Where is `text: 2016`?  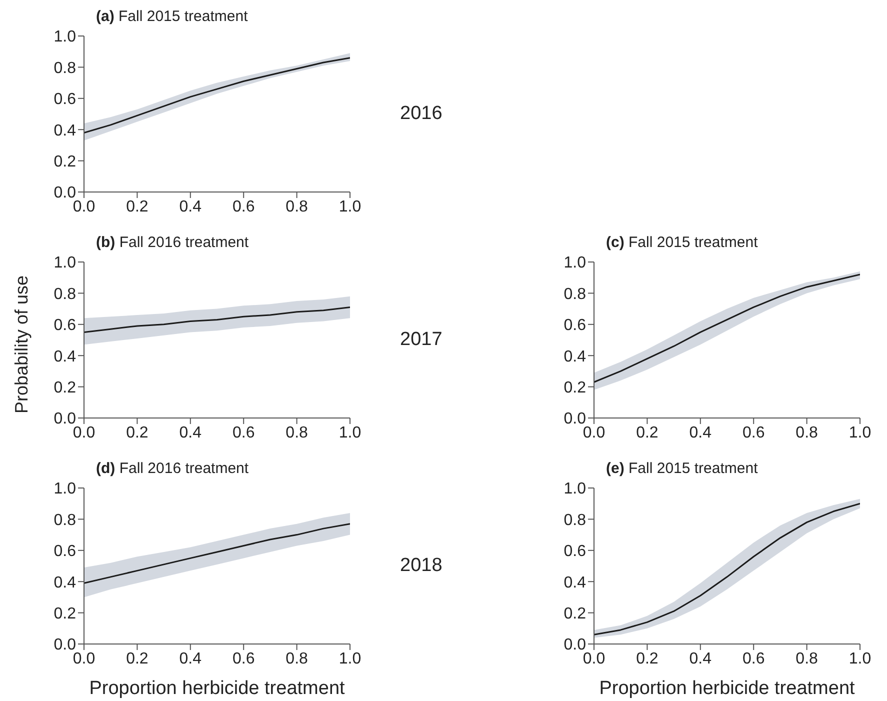 text: 2016 is located at coordinates (421, 114).